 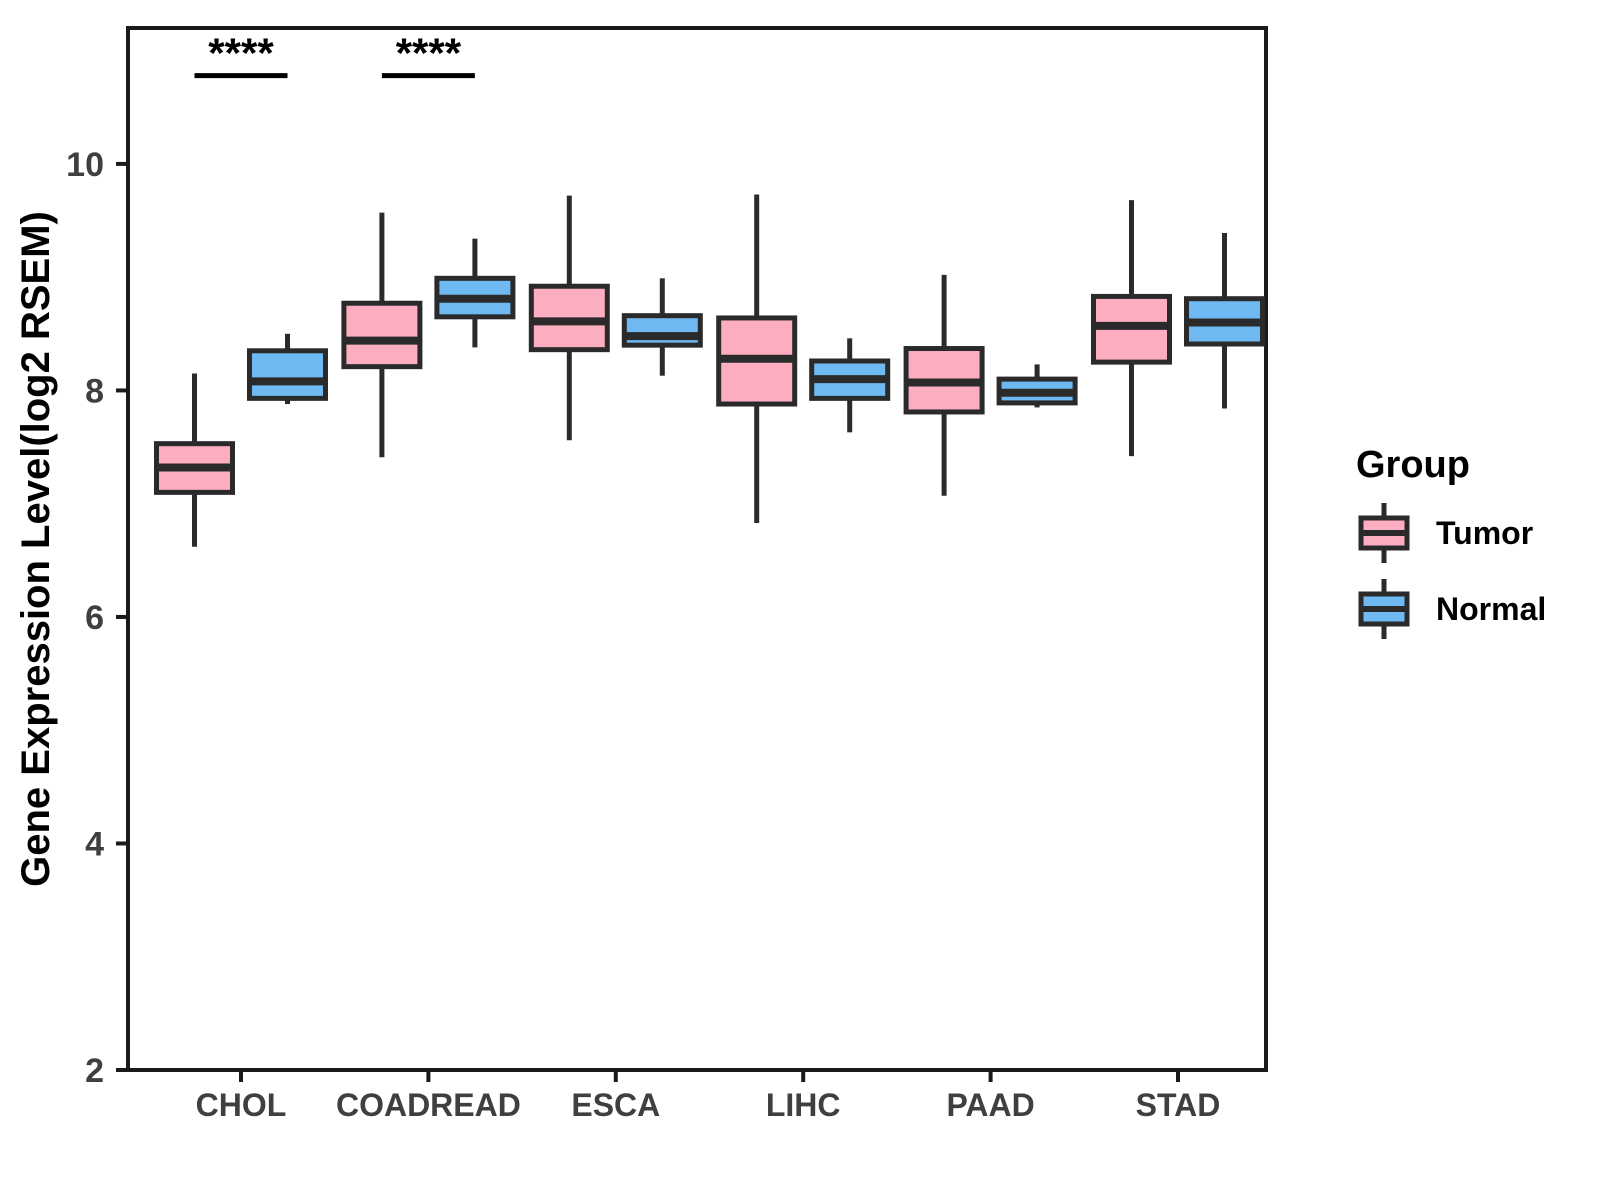 What do you see at coordinates (569, 318) in the screenshot?
I see `box-ESCA-Tumor` at bounding box center [569, 318].